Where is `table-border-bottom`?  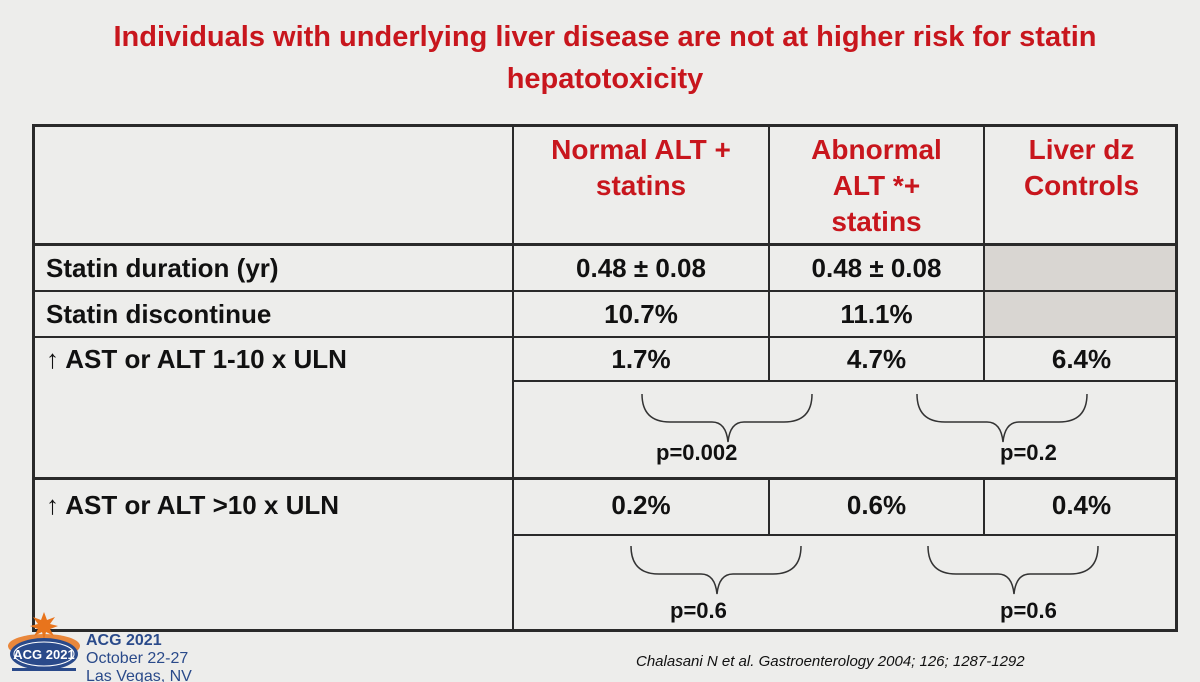
table-border-bottom is located at coordinates (605, 630).